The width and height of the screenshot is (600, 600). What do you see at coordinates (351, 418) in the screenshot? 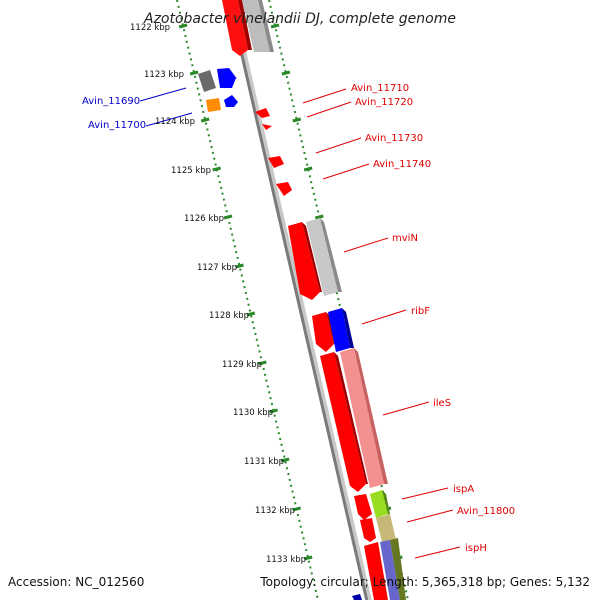
I see `gene-ileS-shade` at bounding box center [351, 418].